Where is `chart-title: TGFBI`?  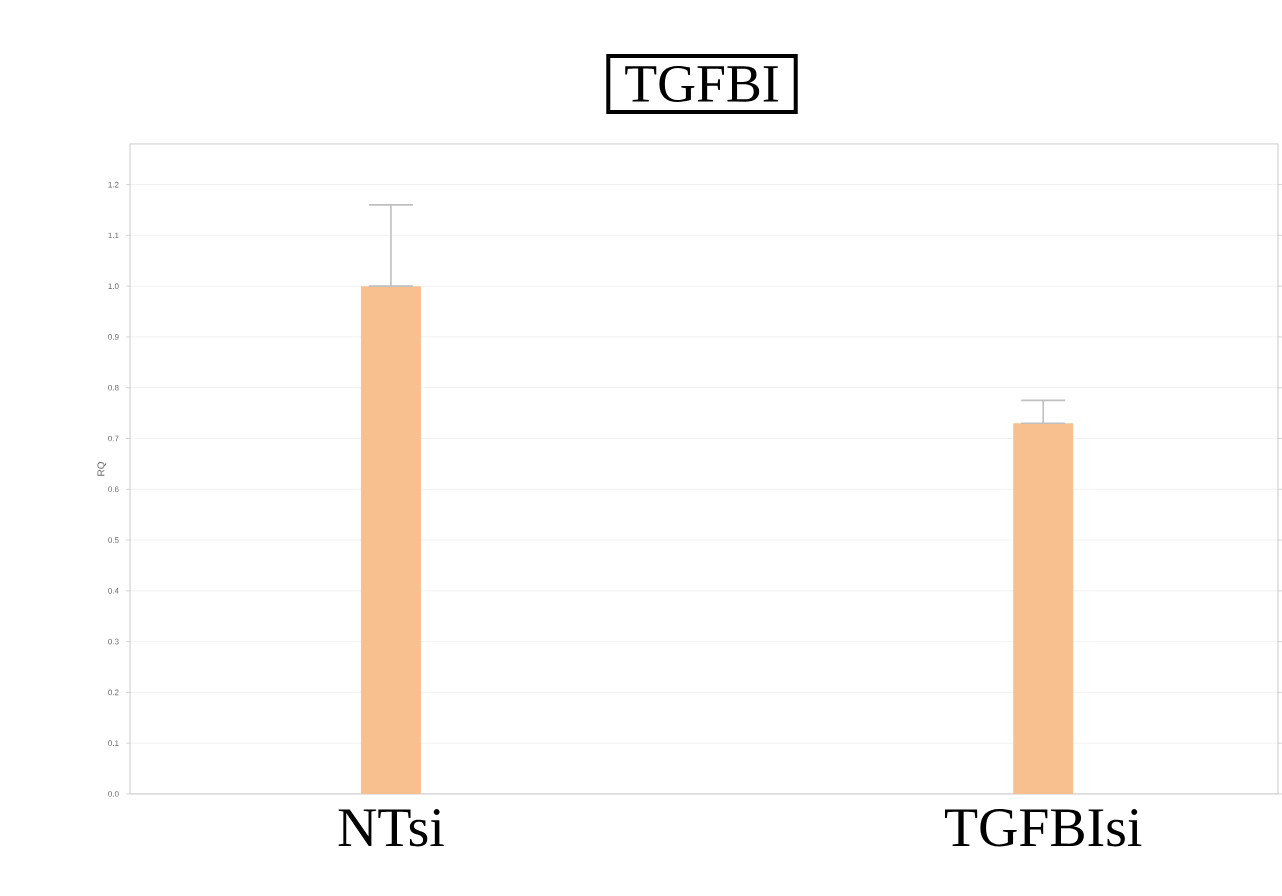 chart-title: TGFBI is located at coordinates (701, 84).